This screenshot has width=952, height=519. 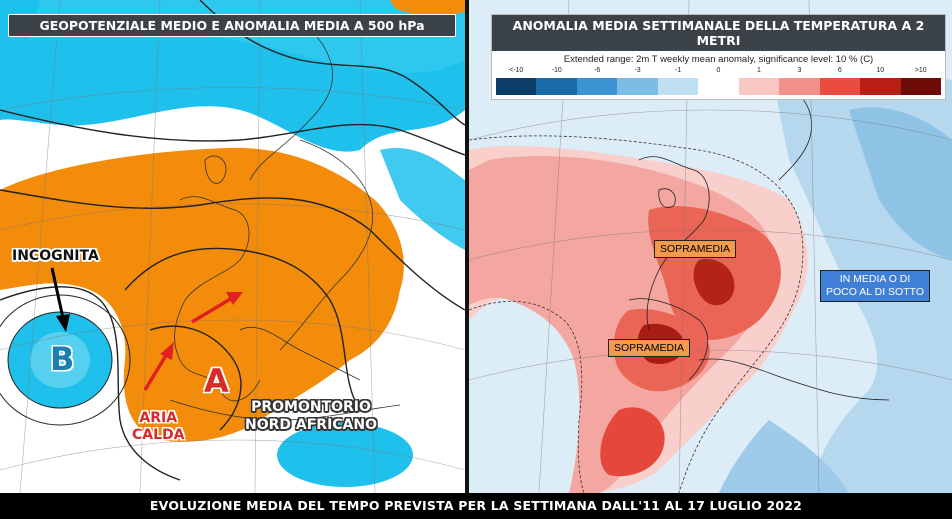 I want to click on scale-label-3: -3, so click(x=637, y=70).